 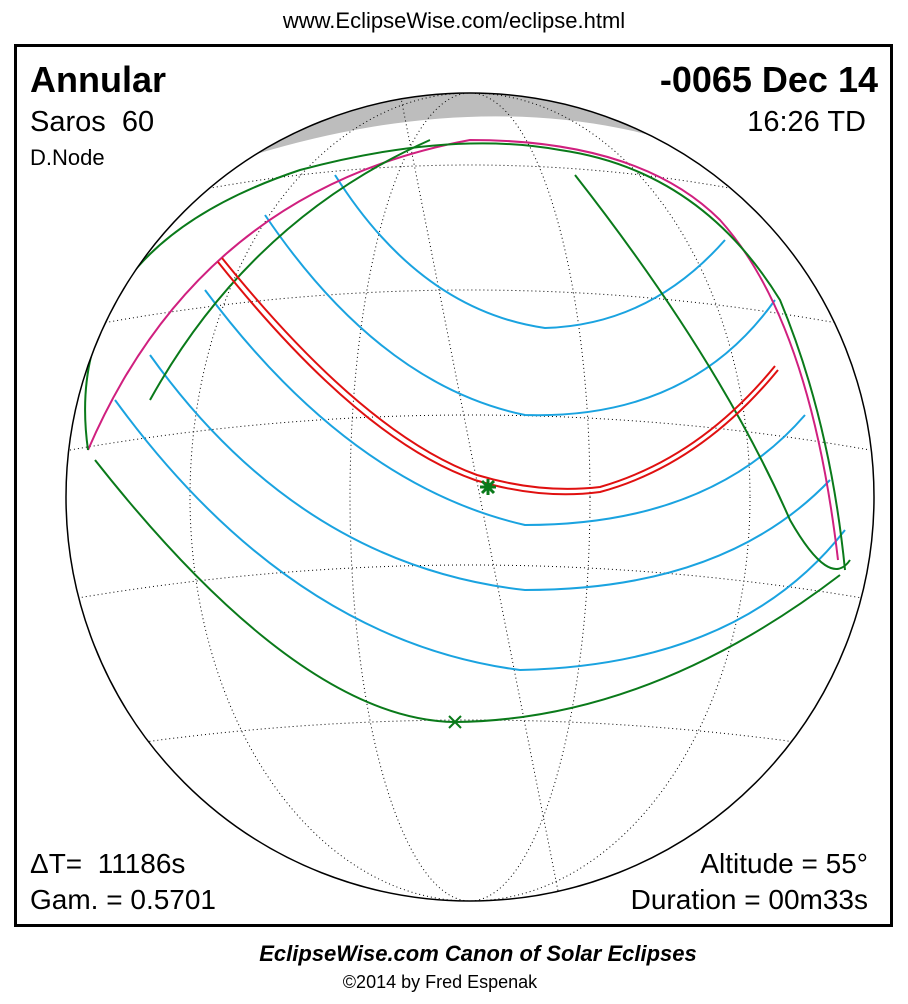 I want to click on eclipse-date: -0065 Dec 14, so click(x=769, y=79).